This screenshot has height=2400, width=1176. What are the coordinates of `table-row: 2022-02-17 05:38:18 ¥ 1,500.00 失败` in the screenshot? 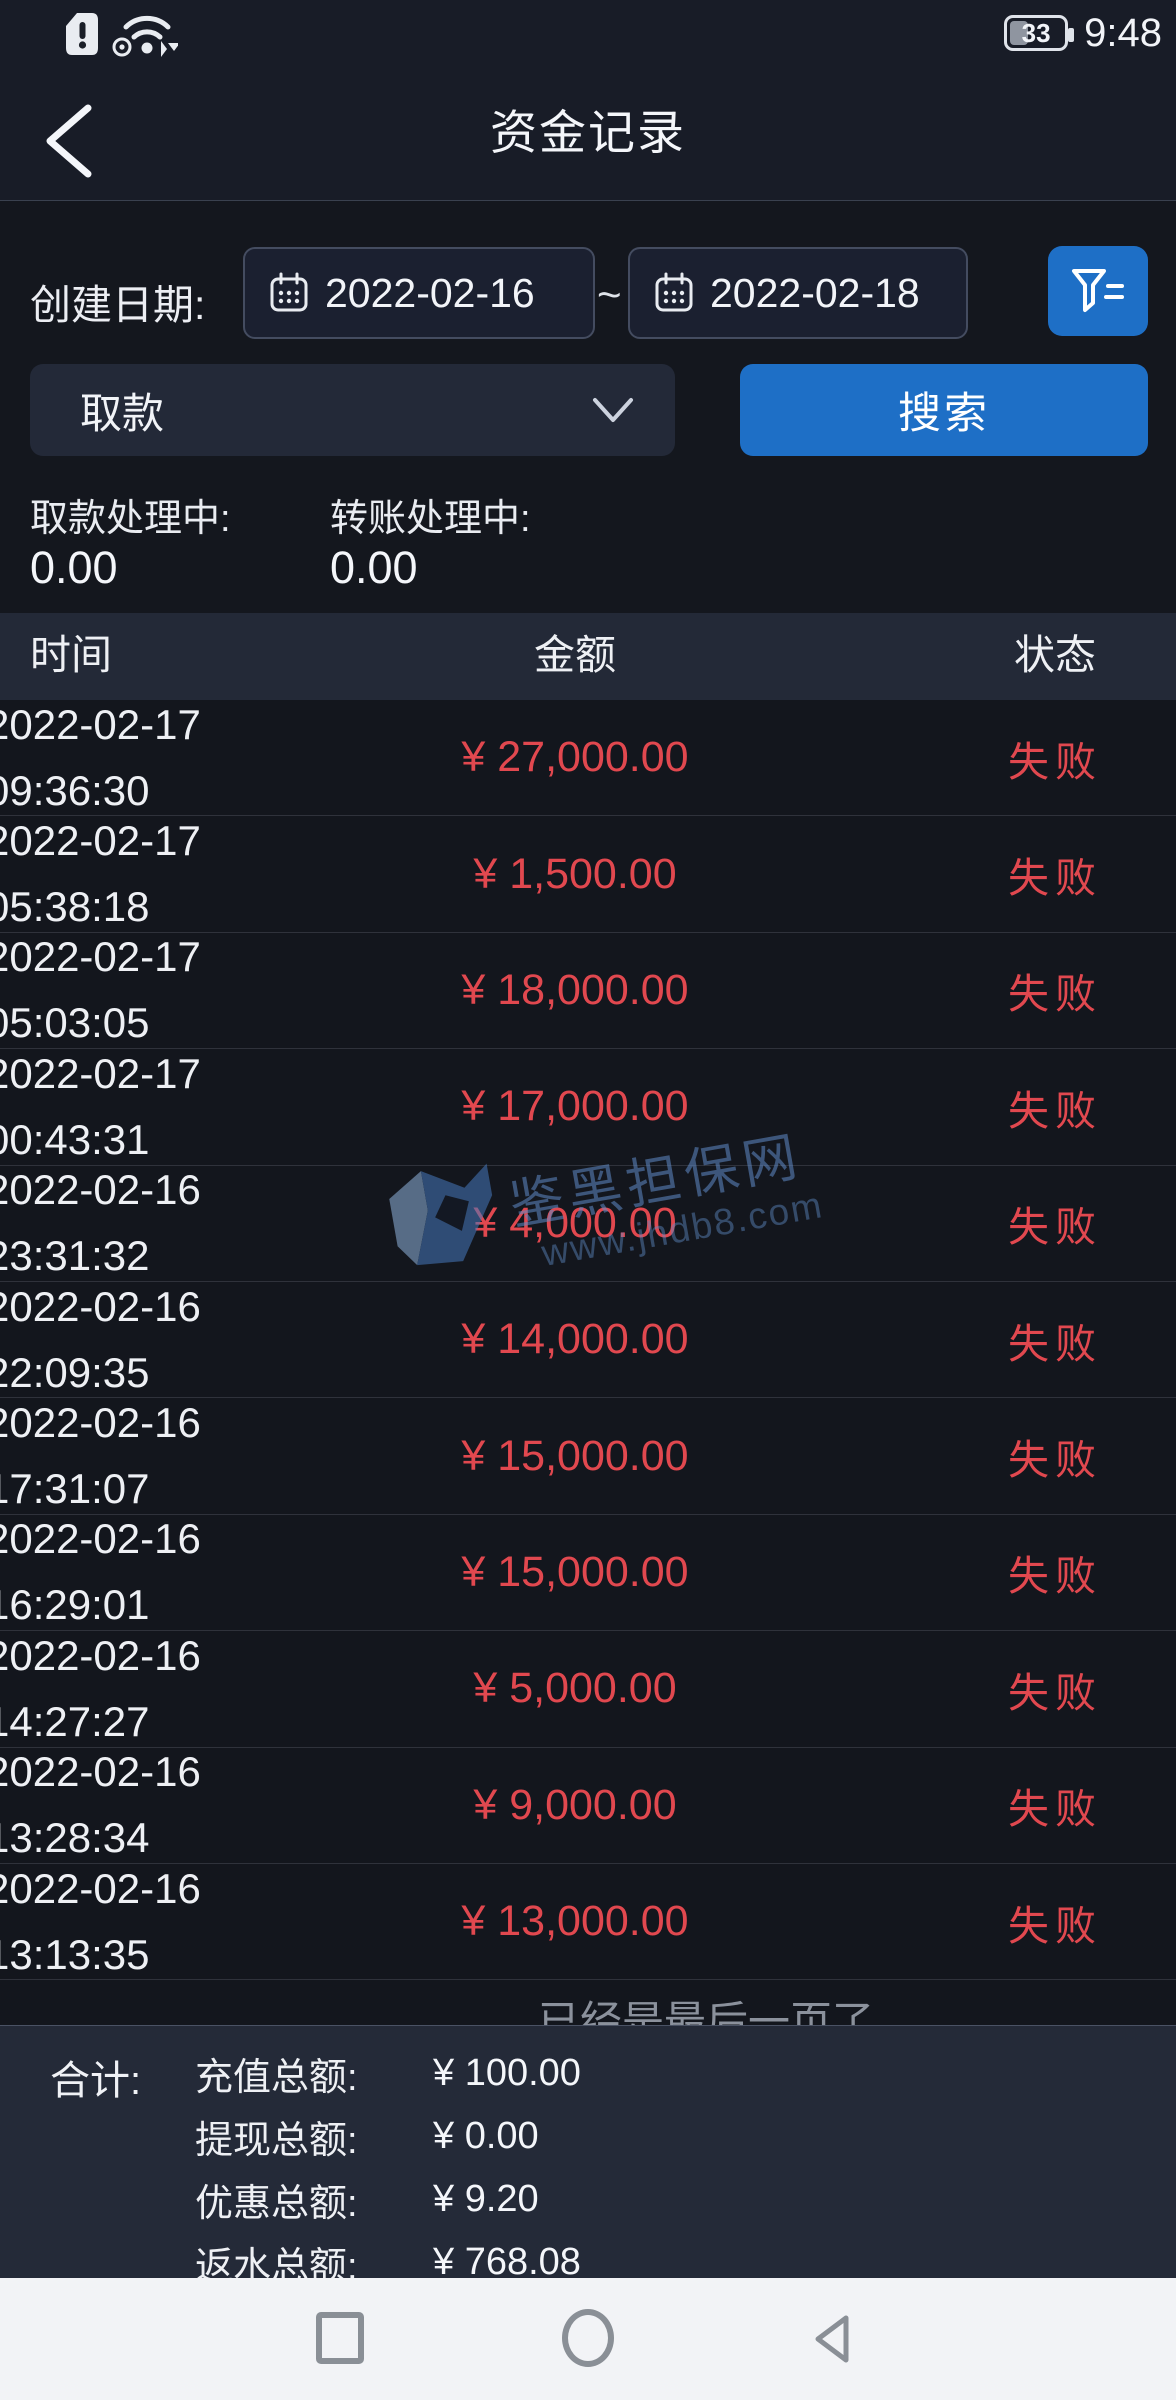 It's located at (588, 874).